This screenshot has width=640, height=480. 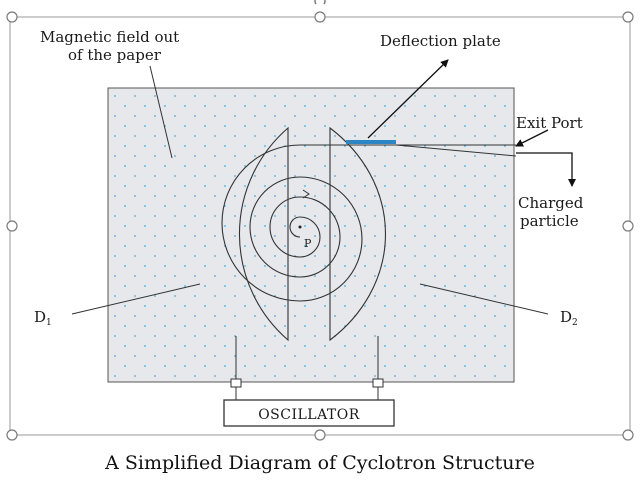 I want to click on d1-label: D1, so click(x=43, y=318).